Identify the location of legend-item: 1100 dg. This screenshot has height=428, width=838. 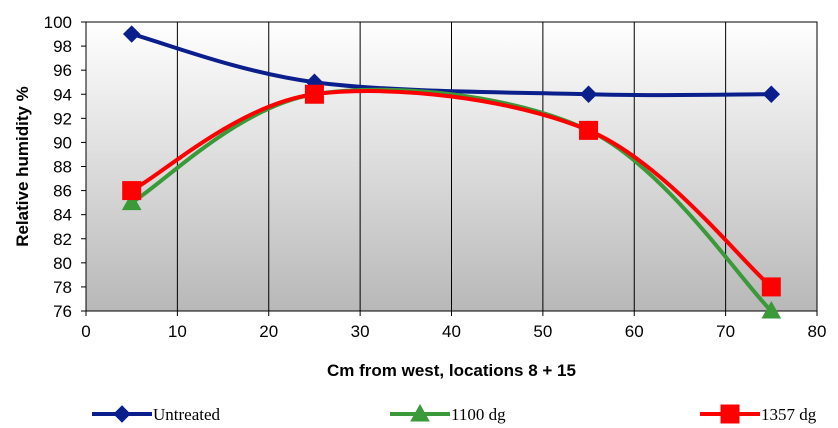
(448, 413).